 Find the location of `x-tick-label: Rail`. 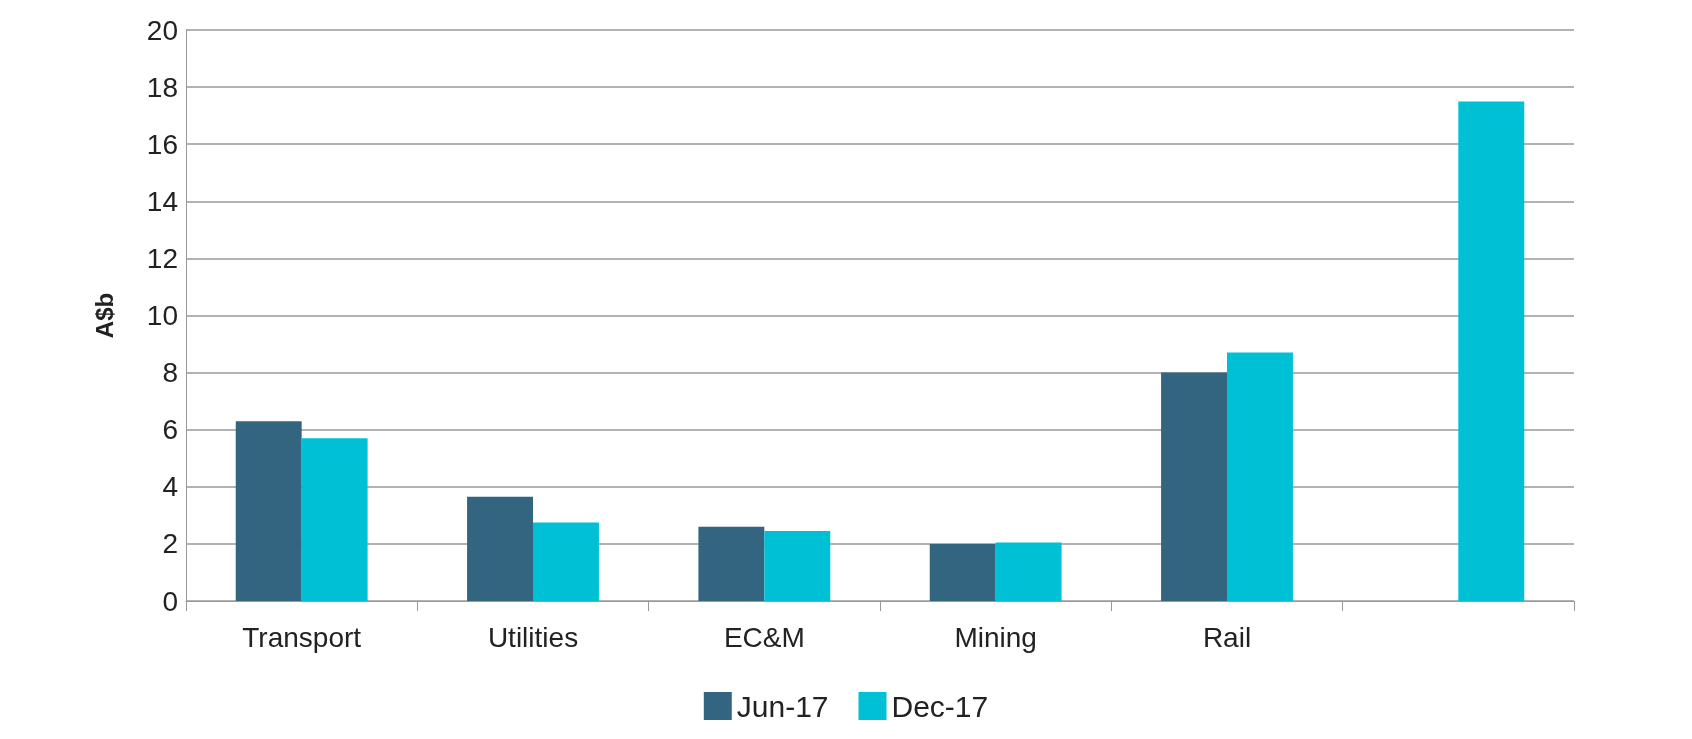

x-tick-label: Rail is located at coordinates (1227, 637).